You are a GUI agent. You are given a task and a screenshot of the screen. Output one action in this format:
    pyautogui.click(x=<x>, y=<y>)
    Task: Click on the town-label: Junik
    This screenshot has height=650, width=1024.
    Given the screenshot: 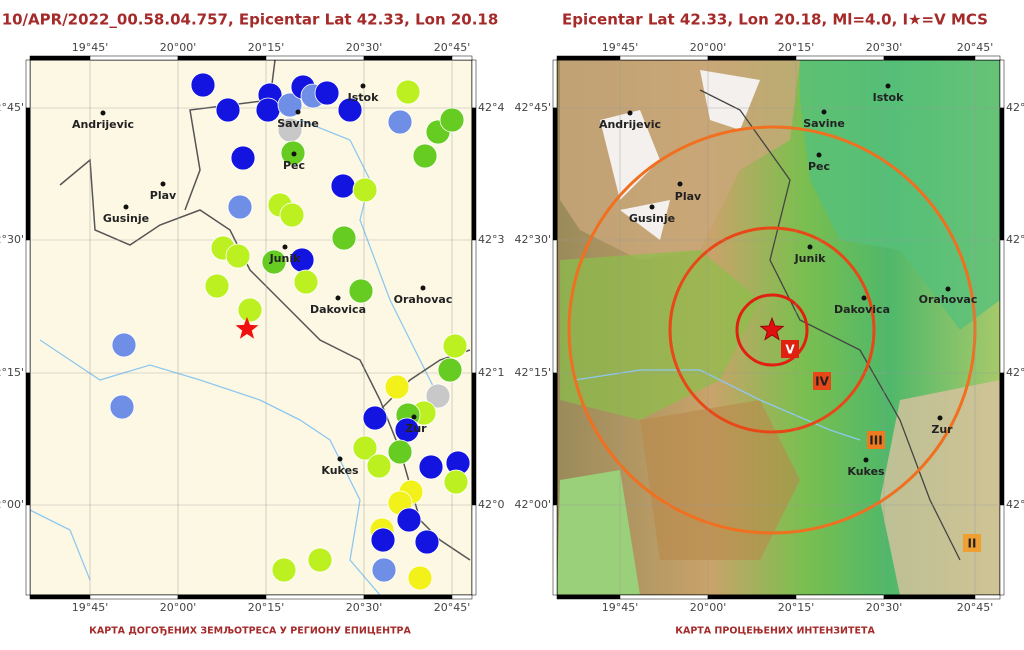 What is the action you would take?
    pyautogui.click(x=285, y=258)
    